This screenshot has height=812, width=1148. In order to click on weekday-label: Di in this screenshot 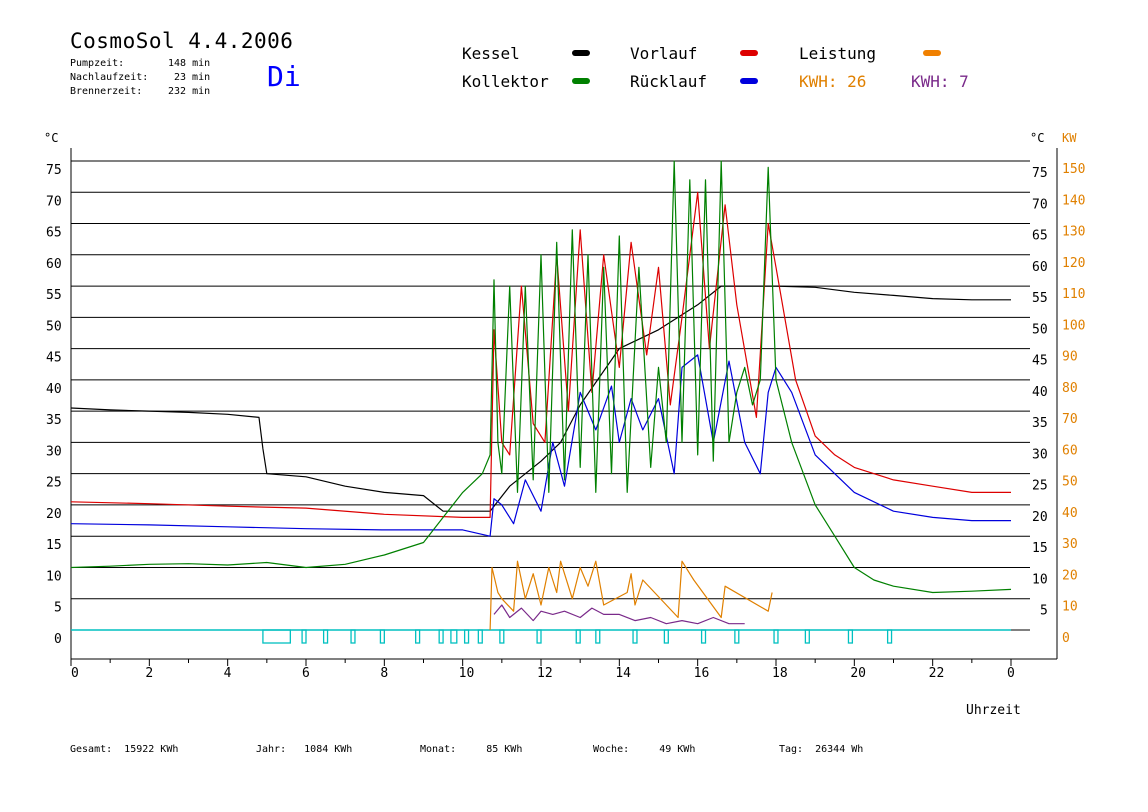, I will do `click(284, 76)`.